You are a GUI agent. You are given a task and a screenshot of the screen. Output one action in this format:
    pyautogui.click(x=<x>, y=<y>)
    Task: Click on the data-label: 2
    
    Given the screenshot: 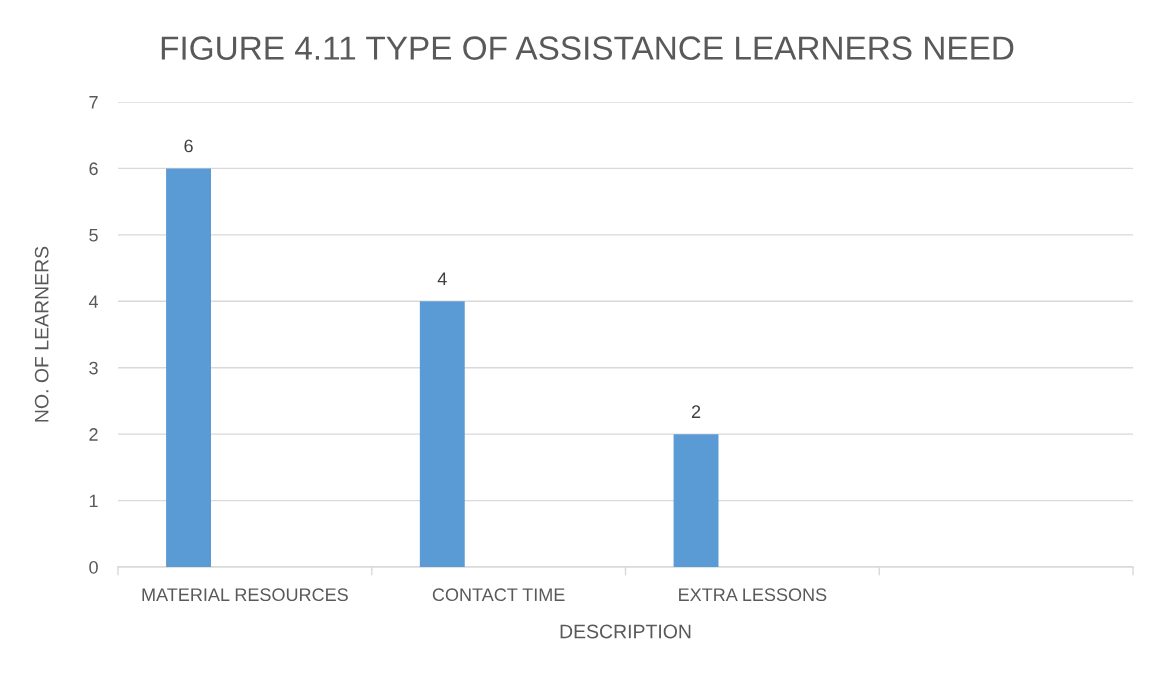 What is the action you would take?
    pyautogui.click(x=696, y=411)
    